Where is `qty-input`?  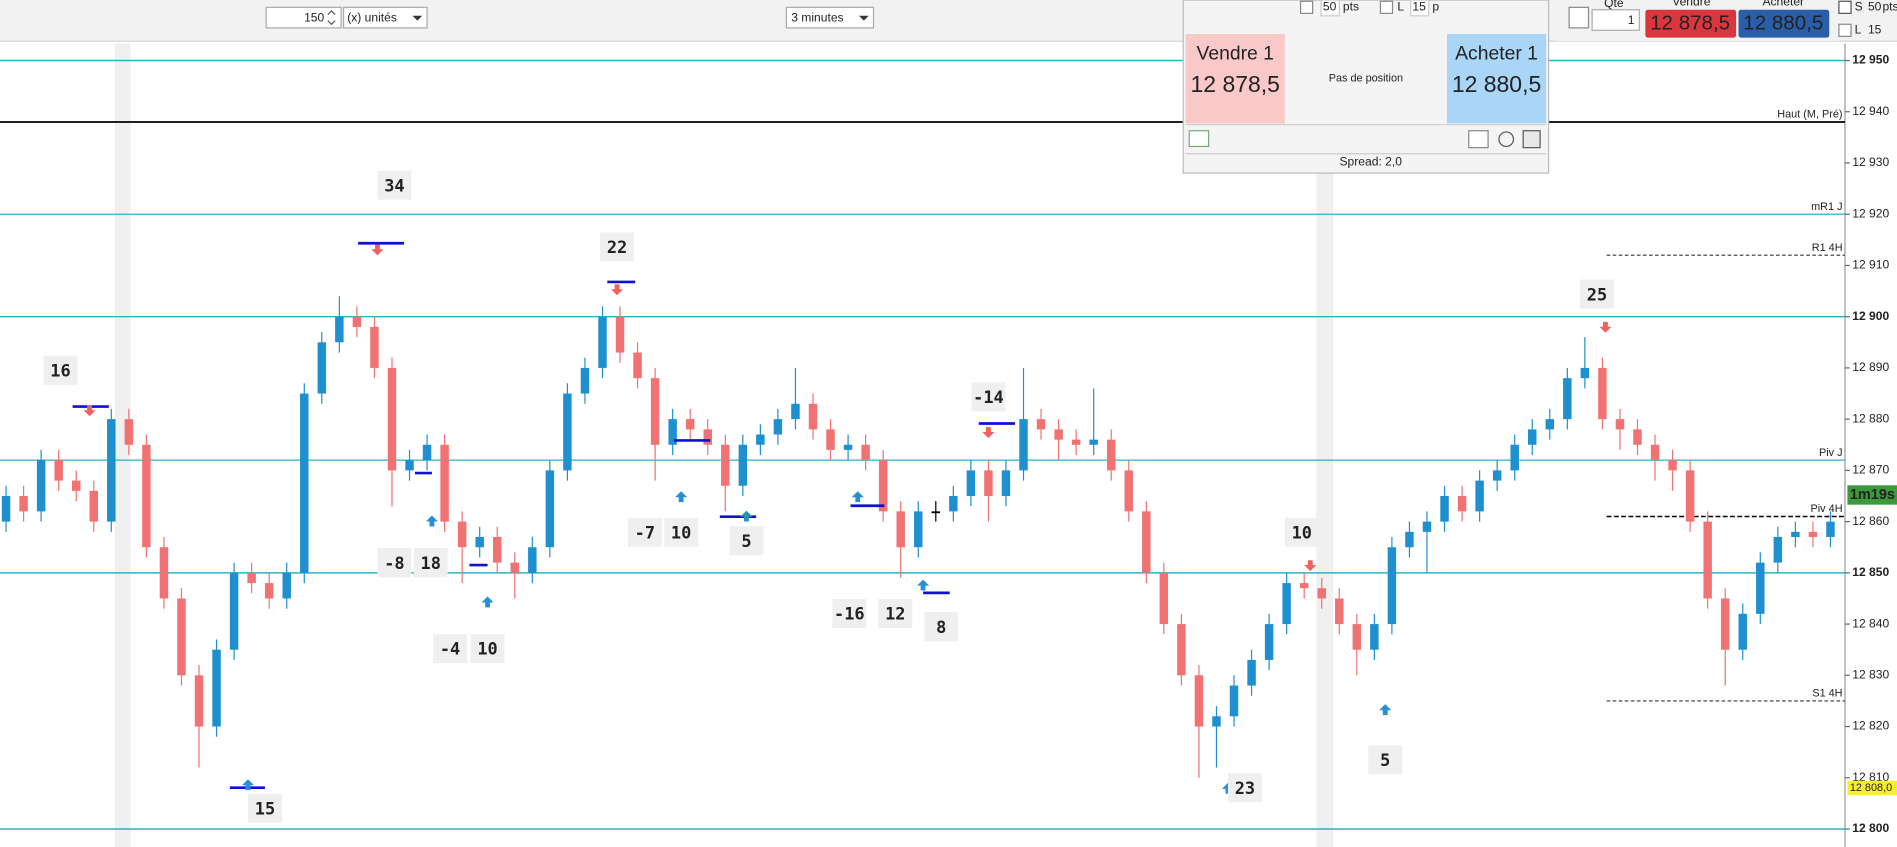
qty-input is located at coordinates (1615, 20).